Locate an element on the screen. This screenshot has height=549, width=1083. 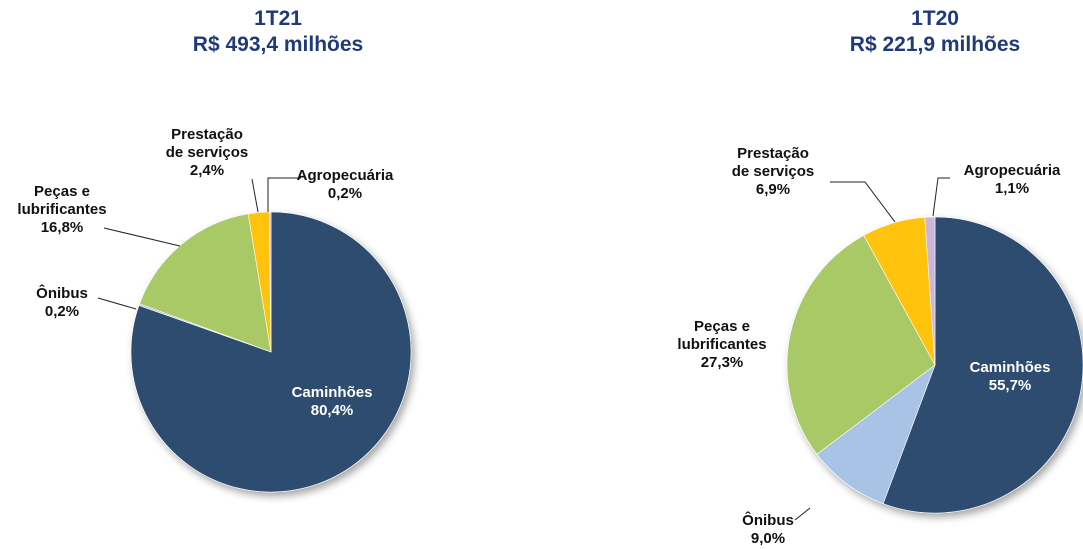
slice-label: Prestação de serviços 6,9% is located at coordinates (773, 172).